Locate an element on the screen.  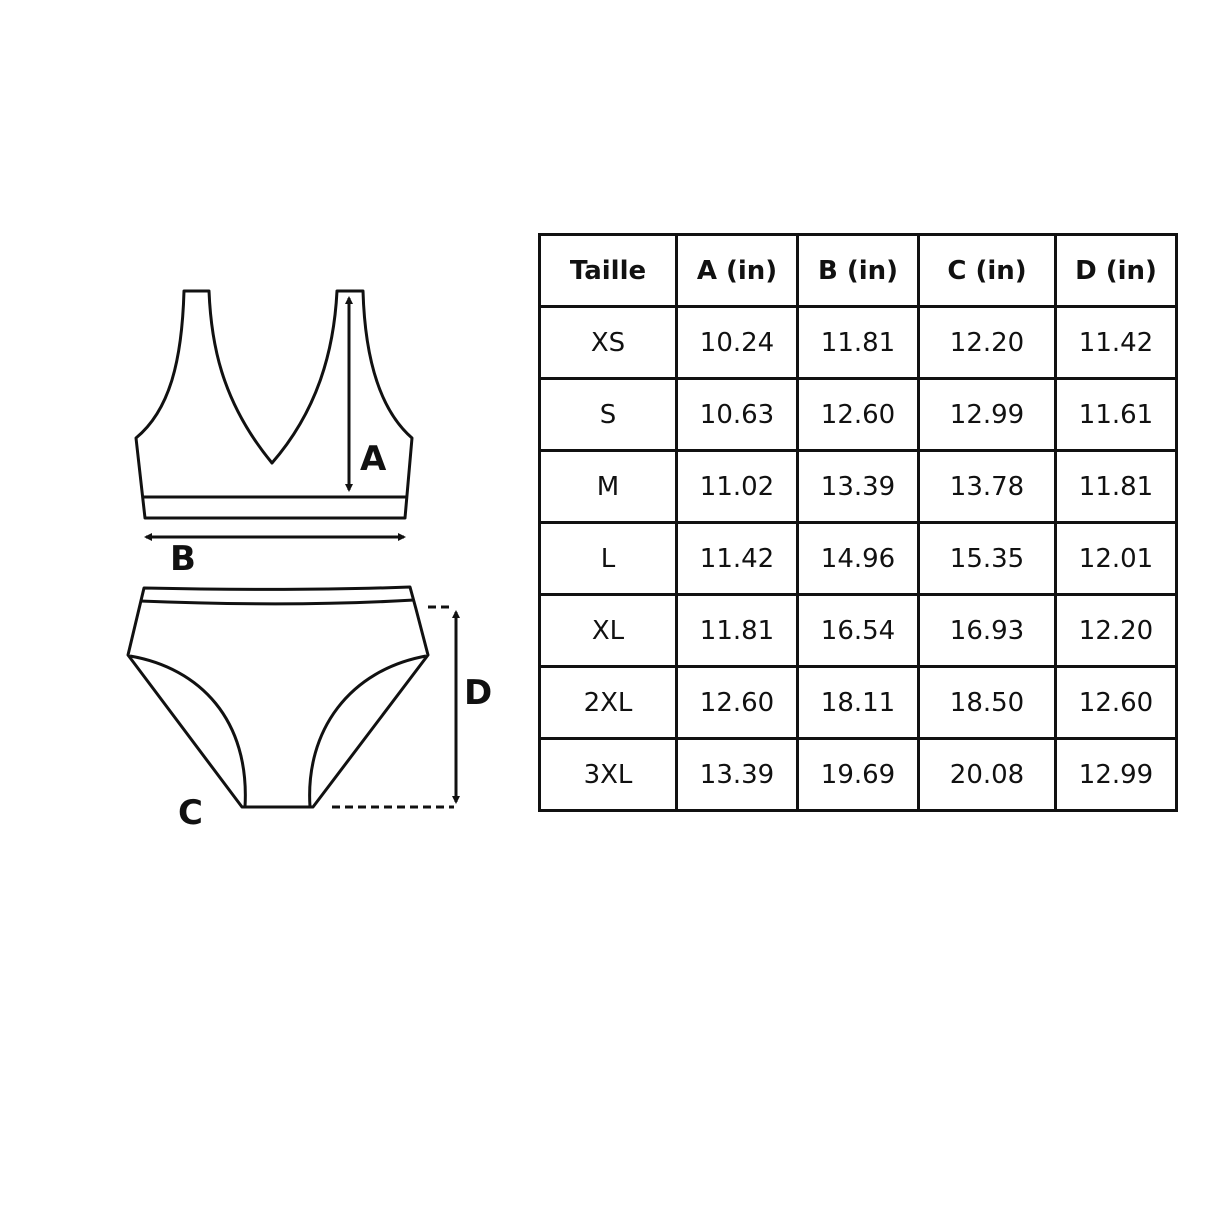
cell-a: 11.02 is located at coordinates (737, 486).